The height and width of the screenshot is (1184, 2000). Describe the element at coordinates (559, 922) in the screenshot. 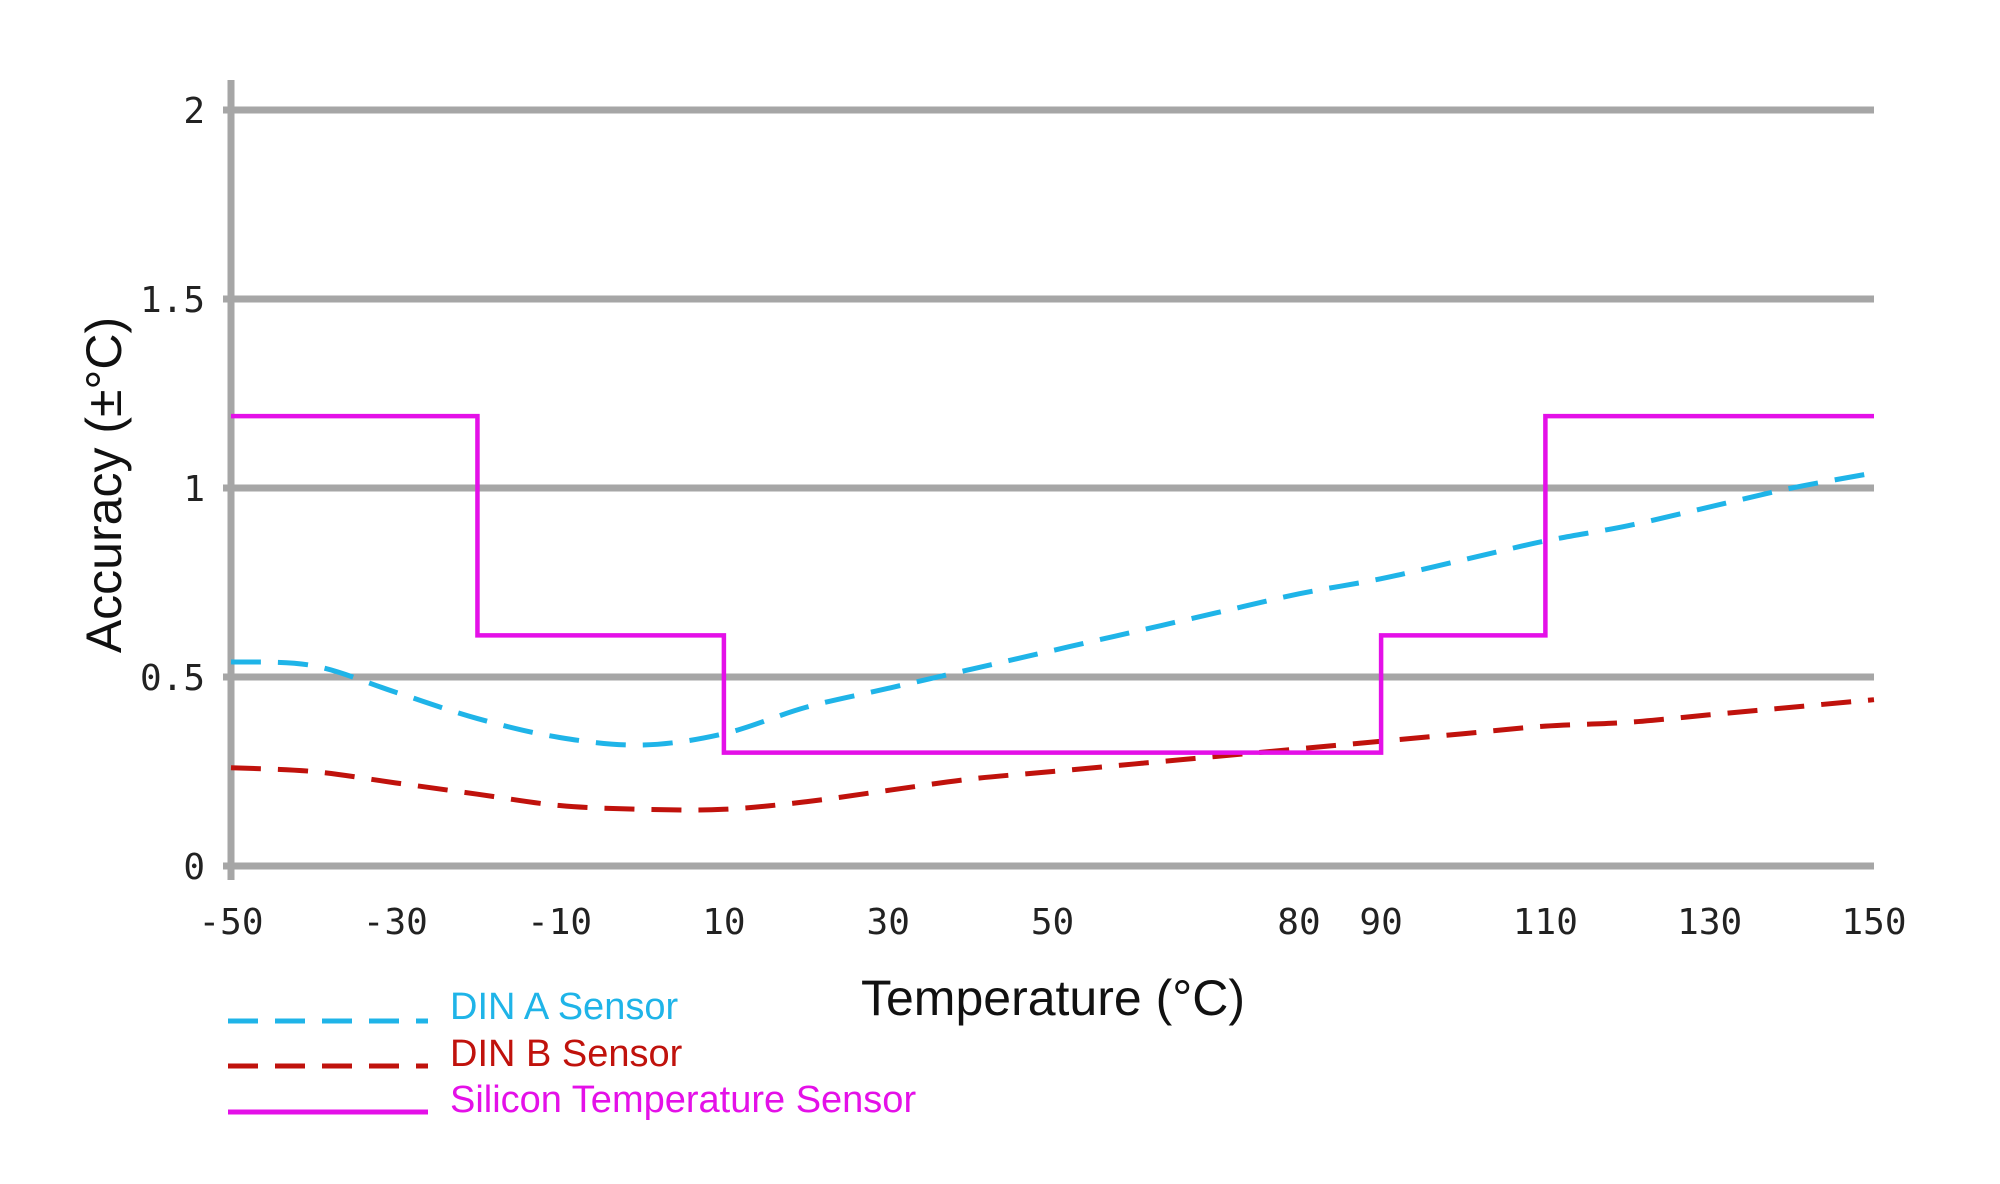

I see `x-tick-label: -10` at that location.